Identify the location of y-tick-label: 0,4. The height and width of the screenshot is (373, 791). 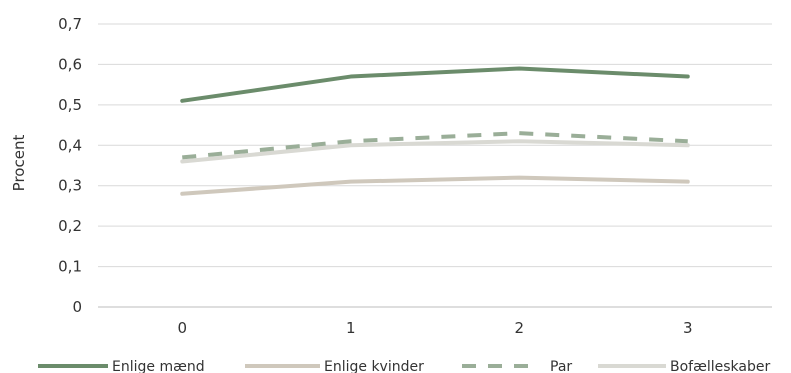
(70, 145).